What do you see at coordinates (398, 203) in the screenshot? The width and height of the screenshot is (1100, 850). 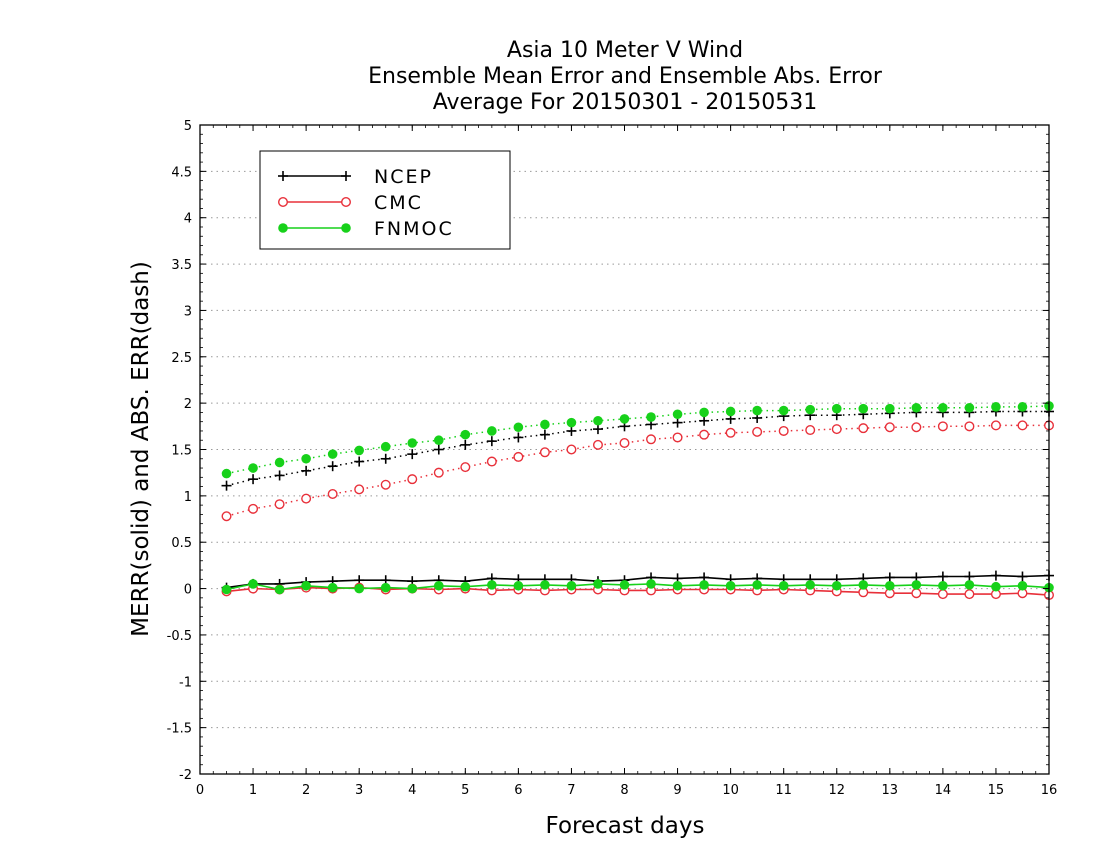 I see `legend-label: CMC` at bounding box center [398, 203].